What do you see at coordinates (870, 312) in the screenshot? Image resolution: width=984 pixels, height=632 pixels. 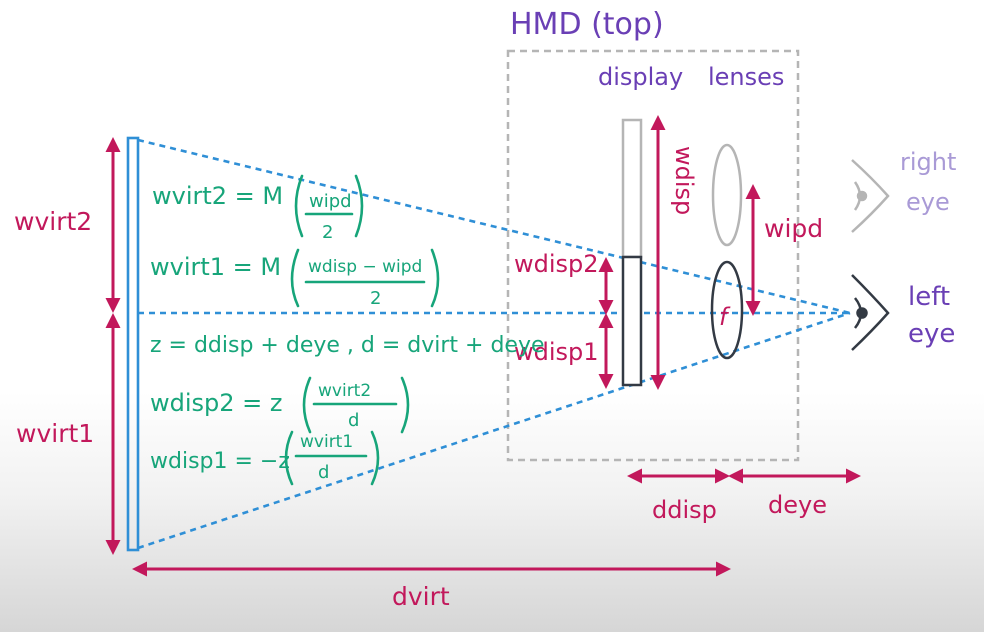 I see `left-eye-icon` at bounding box center [870, 312].